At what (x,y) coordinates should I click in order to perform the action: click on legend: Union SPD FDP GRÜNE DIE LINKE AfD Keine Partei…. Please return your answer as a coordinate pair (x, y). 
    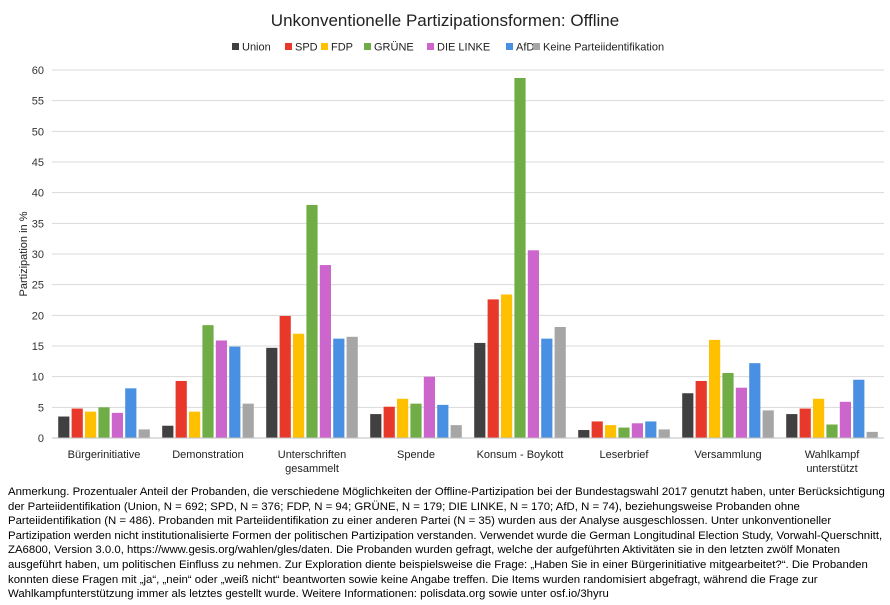
    Looking at the image, I should click on (448, 48).